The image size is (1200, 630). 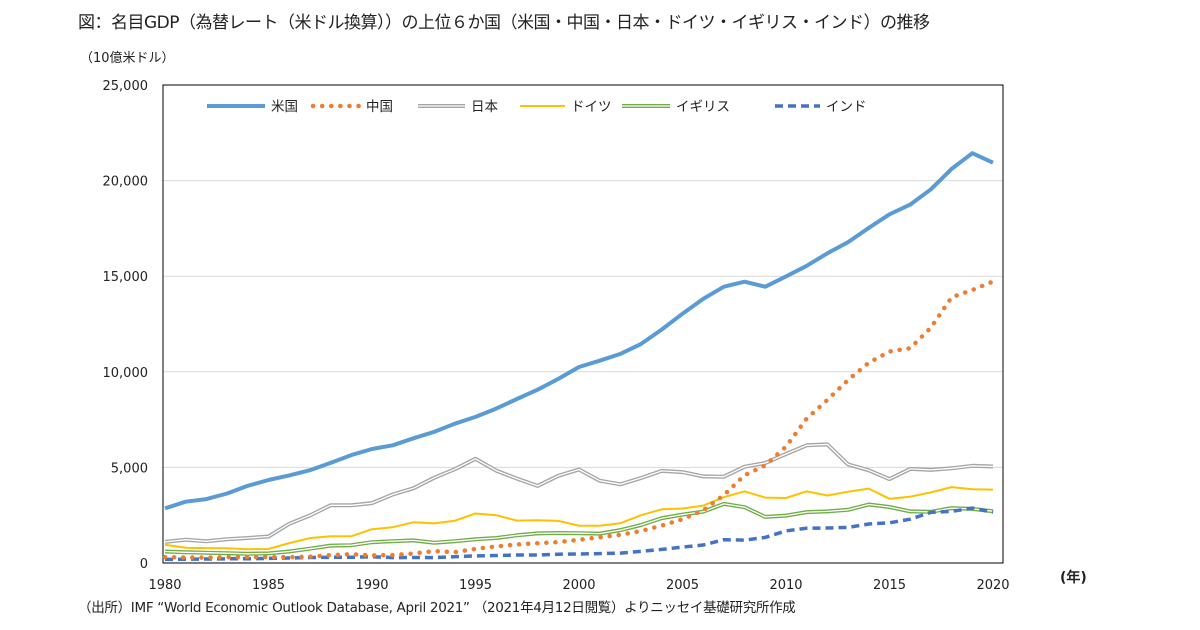 I want to click on y-axis-unit-label: （10億米ドル）, so click(x=127, y=58).